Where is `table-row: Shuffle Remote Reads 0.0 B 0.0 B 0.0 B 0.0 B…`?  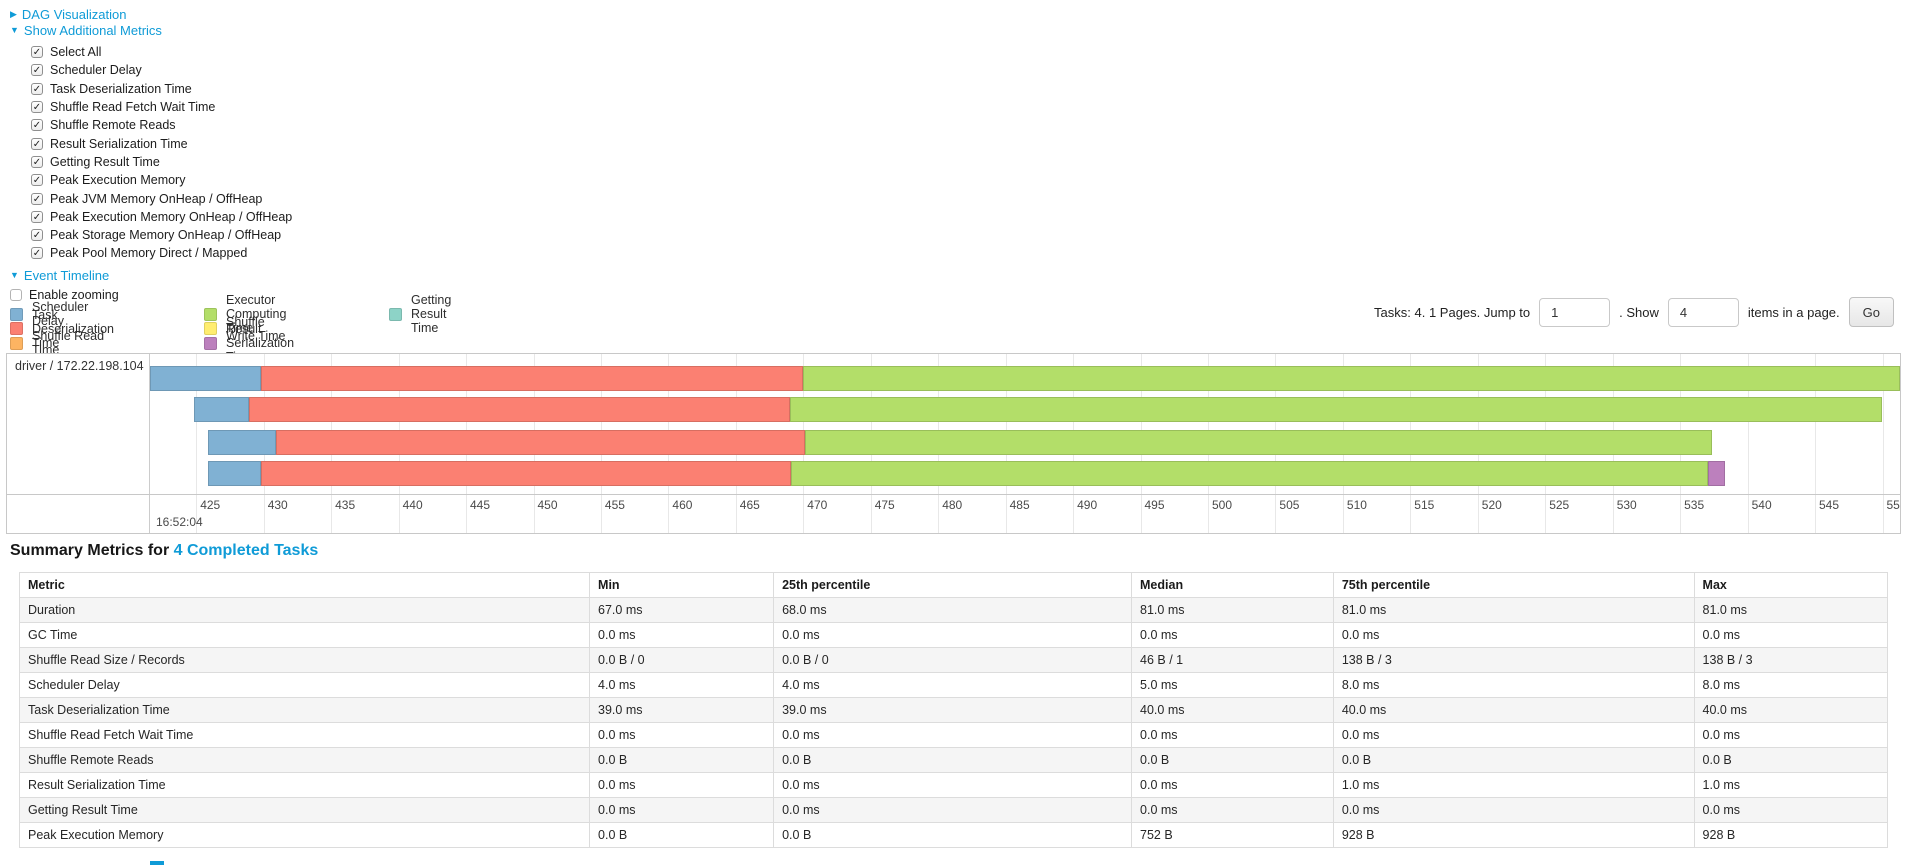
table-row: Shuffle Remote Reads 0.0 B 0.0 B 0.0 B 0.0 B… is located at coordinates (953, 760).